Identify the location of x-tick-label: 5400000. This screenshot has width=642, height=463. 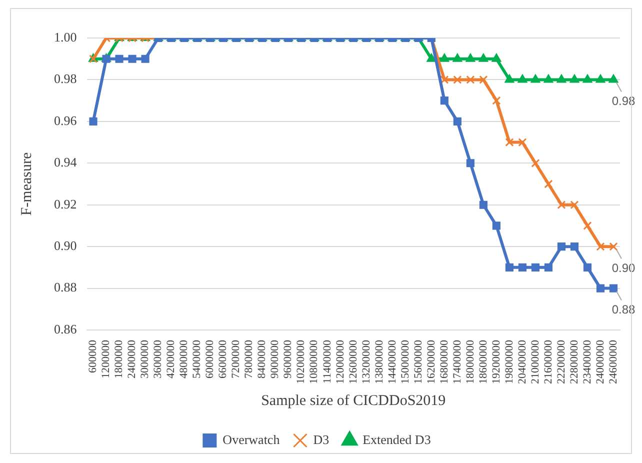
(197, 359).